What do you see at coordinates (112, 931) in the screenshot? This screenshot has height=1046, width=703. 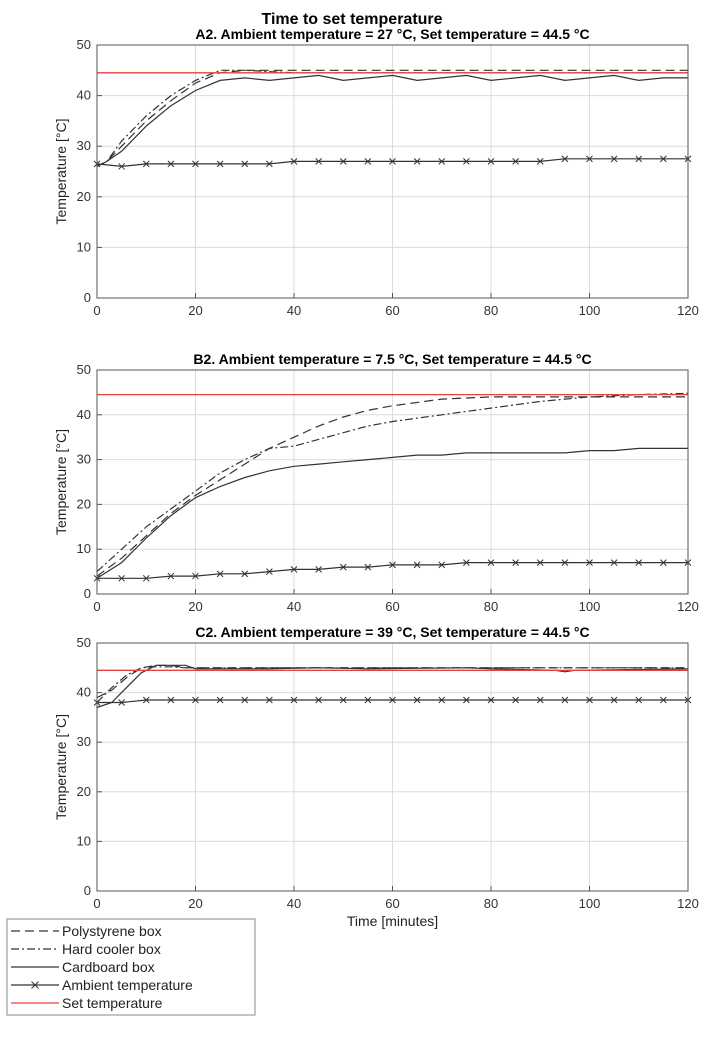 I see `legend-label: Polystyrene box` at bounding box center [112, 931].